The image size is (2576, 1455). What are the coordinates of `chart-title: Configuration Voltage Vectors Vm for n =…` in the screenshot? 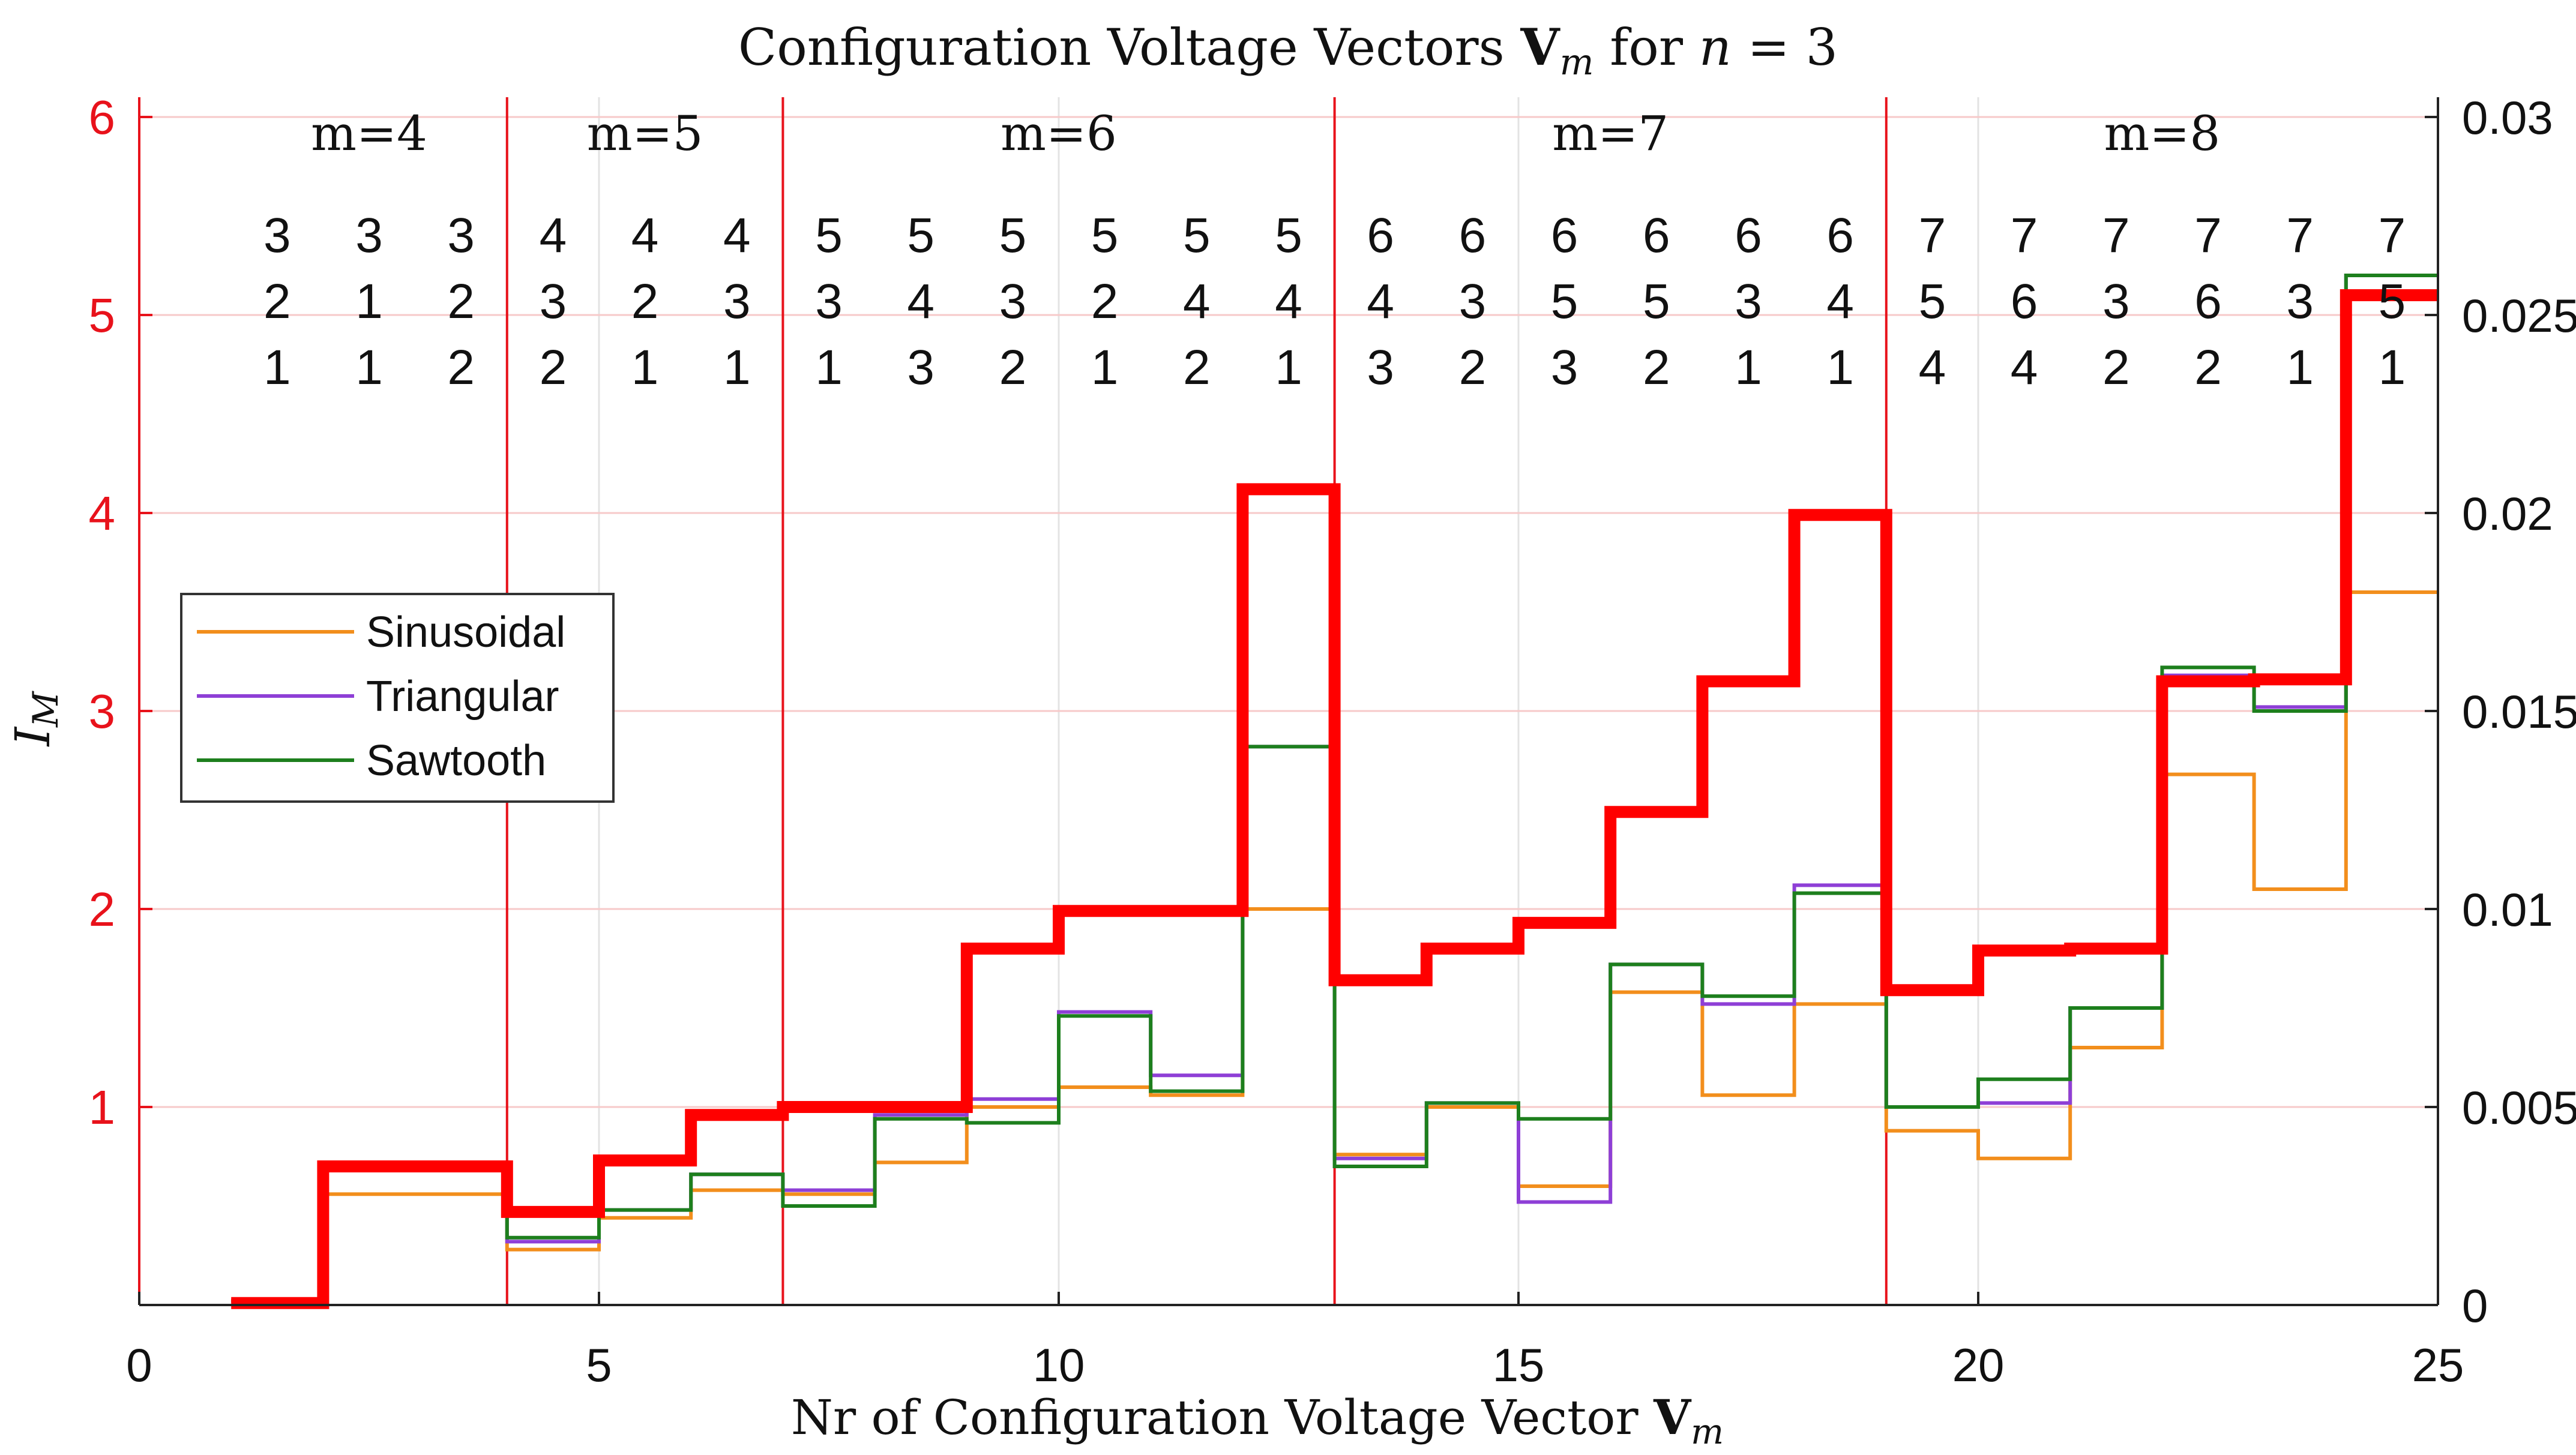 It's located at (1288, 50).